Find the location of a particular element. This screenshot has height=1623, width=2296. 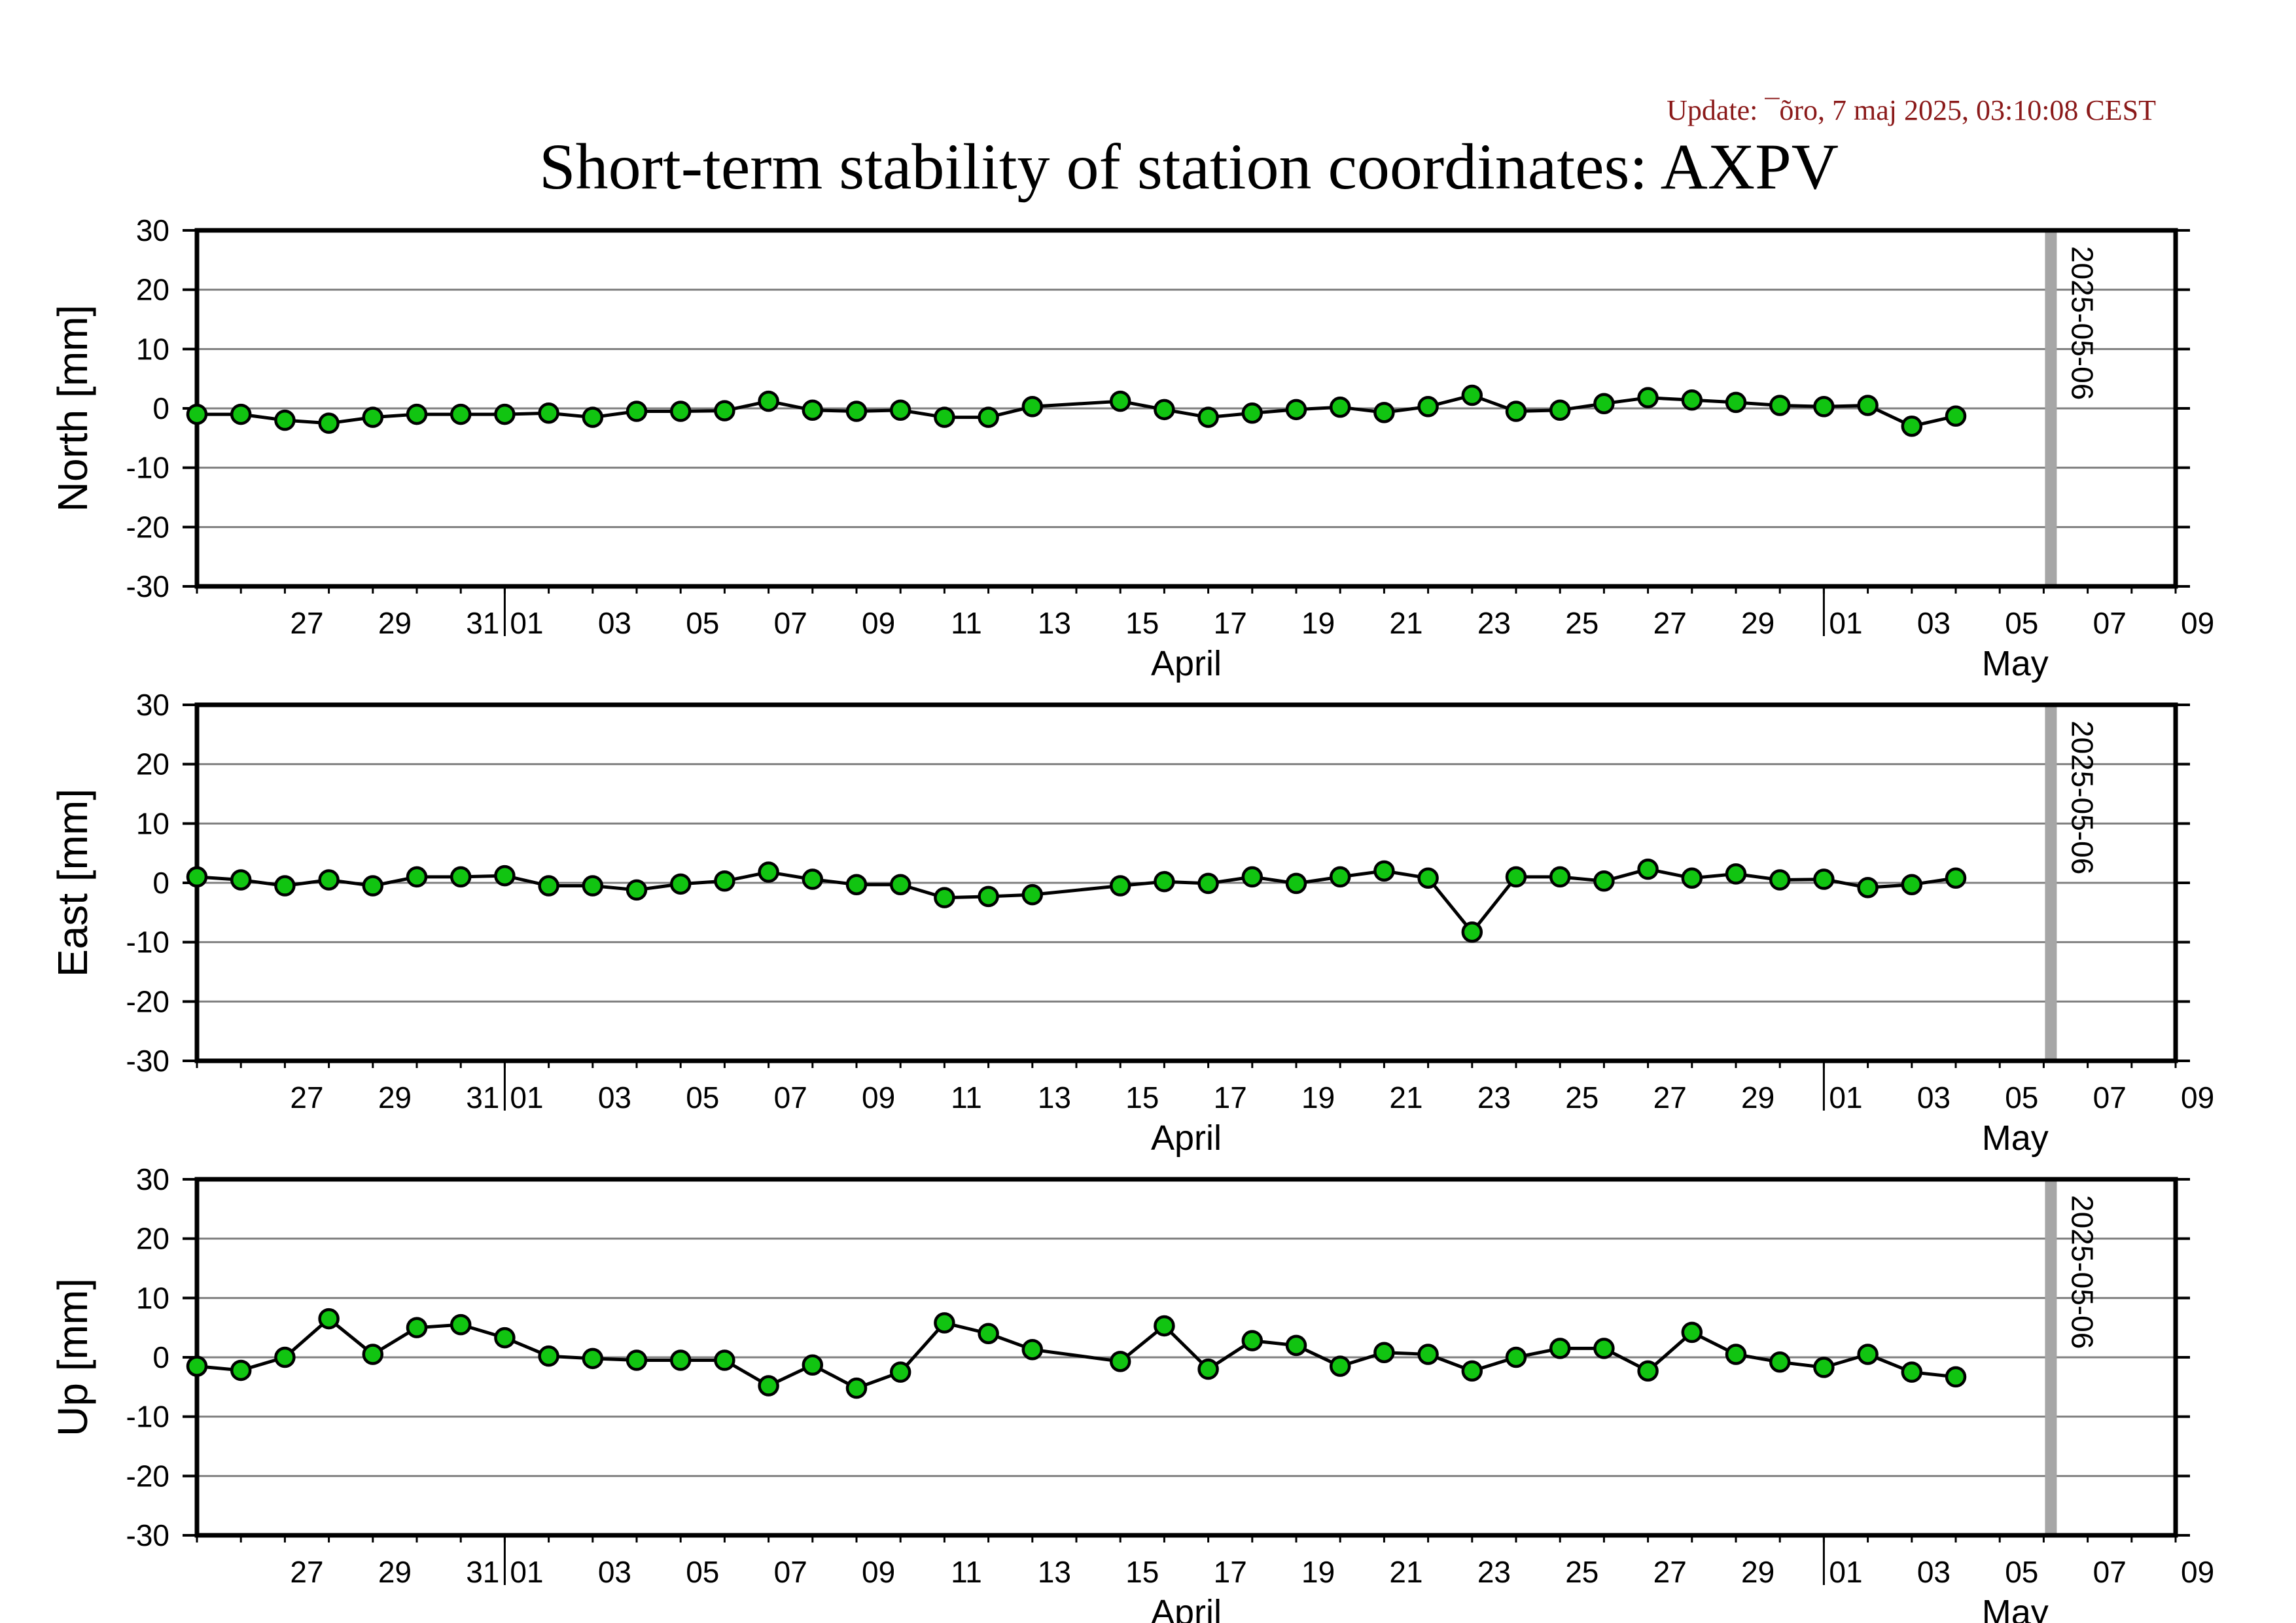

x-tick-label: 03 is located at coordinates (1934, 623).